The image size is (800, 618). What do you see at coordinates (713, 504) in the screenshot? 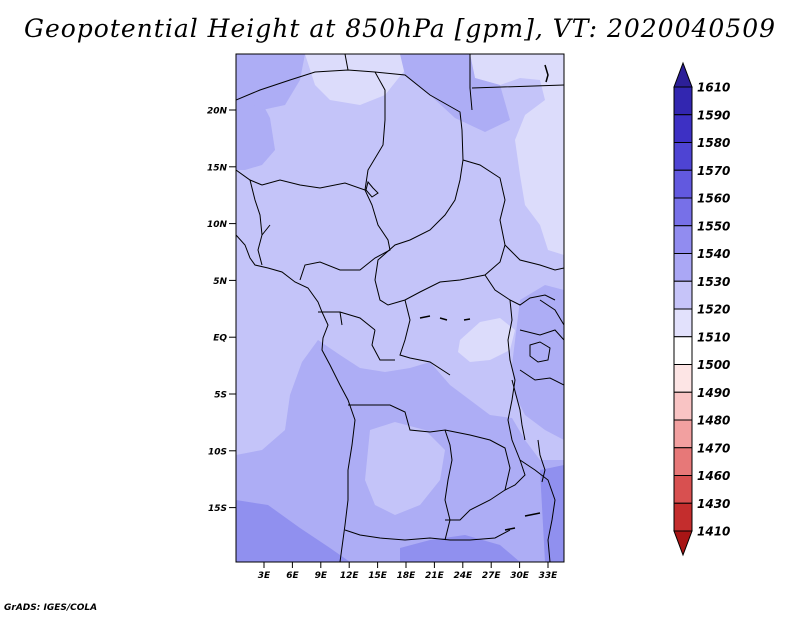
I see `colorbar-level-label: 1430` at bounding box center [713, 504].